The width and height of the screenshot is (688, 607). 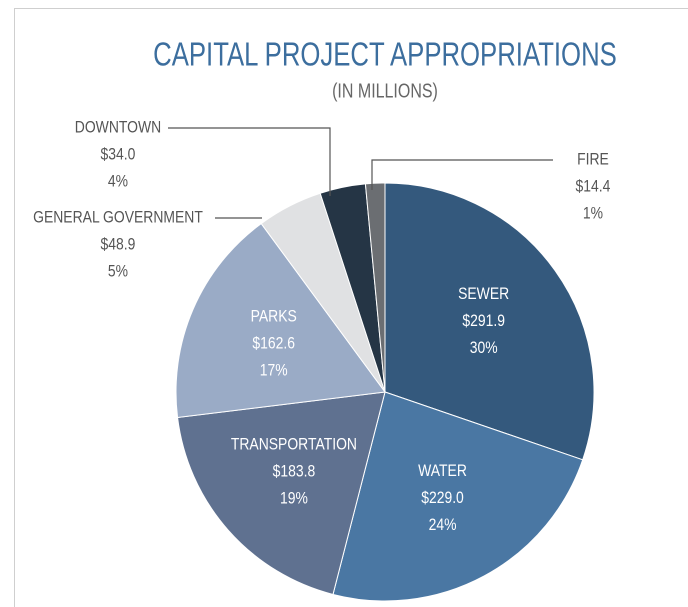 I want to click on slice-label: 5%, so click(x=118, y=271).